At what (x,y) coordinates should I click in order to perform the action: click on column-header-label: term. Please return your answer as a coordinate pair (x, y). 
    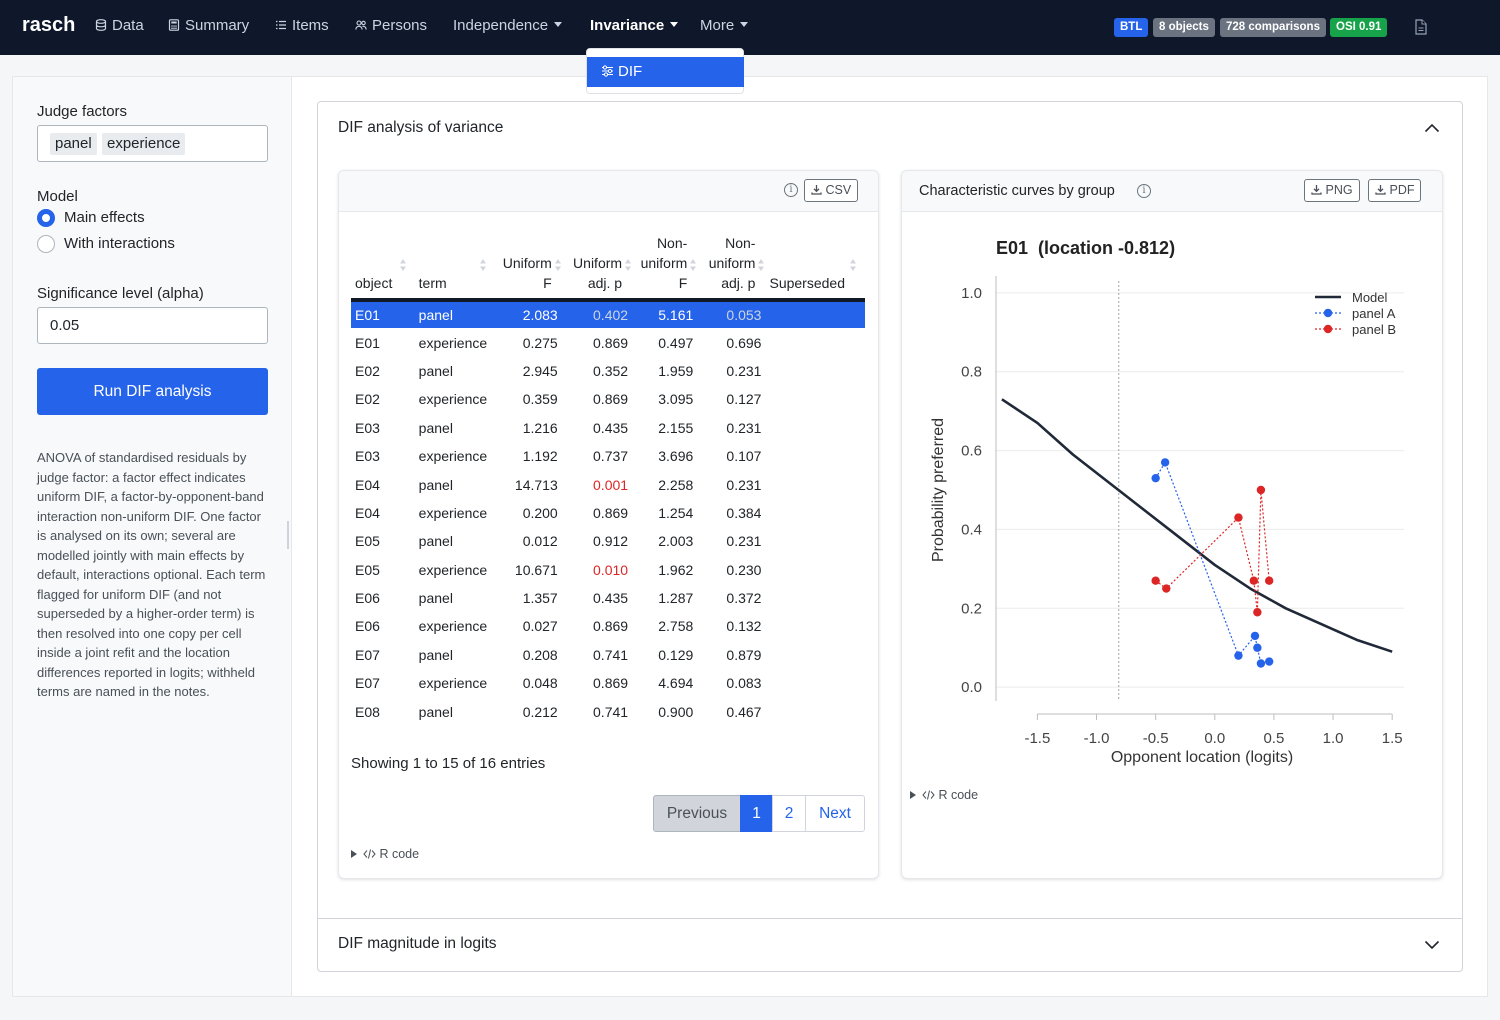
    Looking at the image, I should click on (432, 283).